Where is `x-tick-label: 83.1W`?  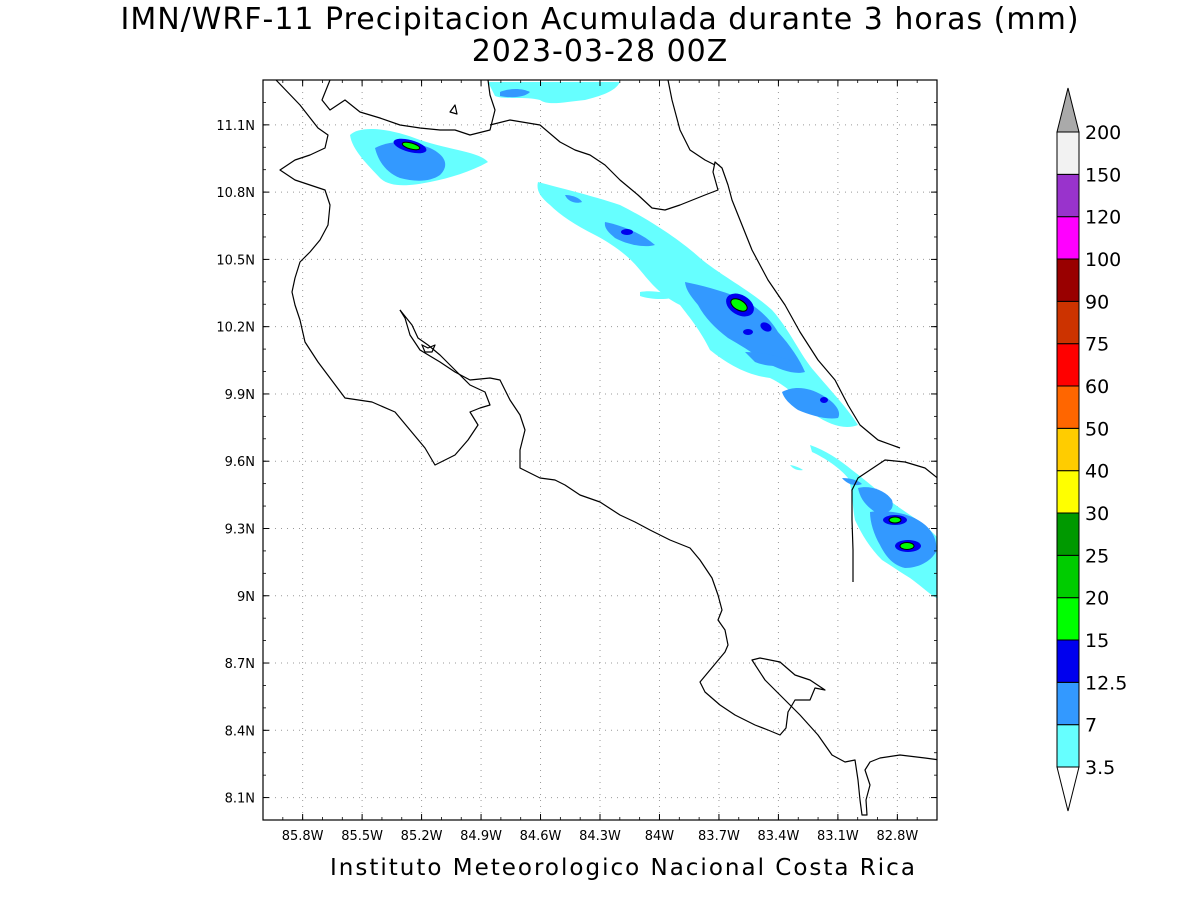
x-tick-label: 83.1W is located at coordinates (838, 836).